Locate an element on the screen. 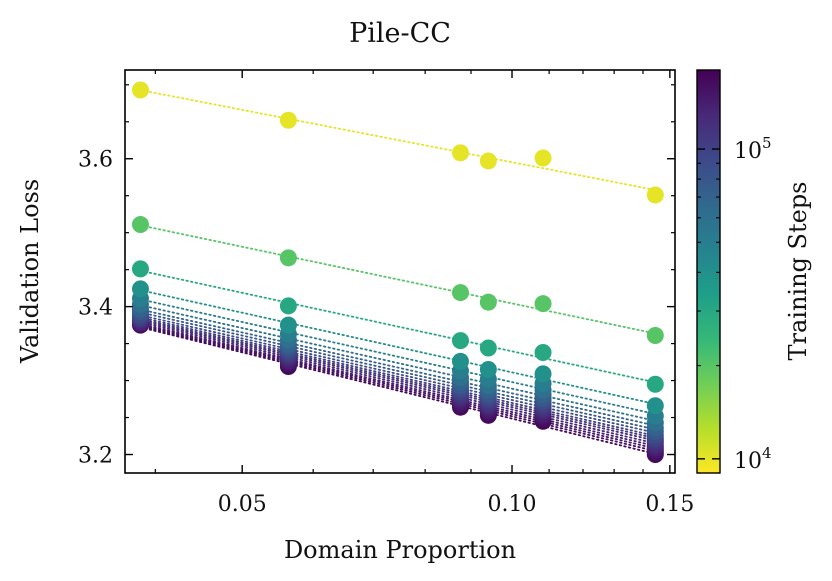  colorbar-label: Training Steps is located at coordinates (798, 270).